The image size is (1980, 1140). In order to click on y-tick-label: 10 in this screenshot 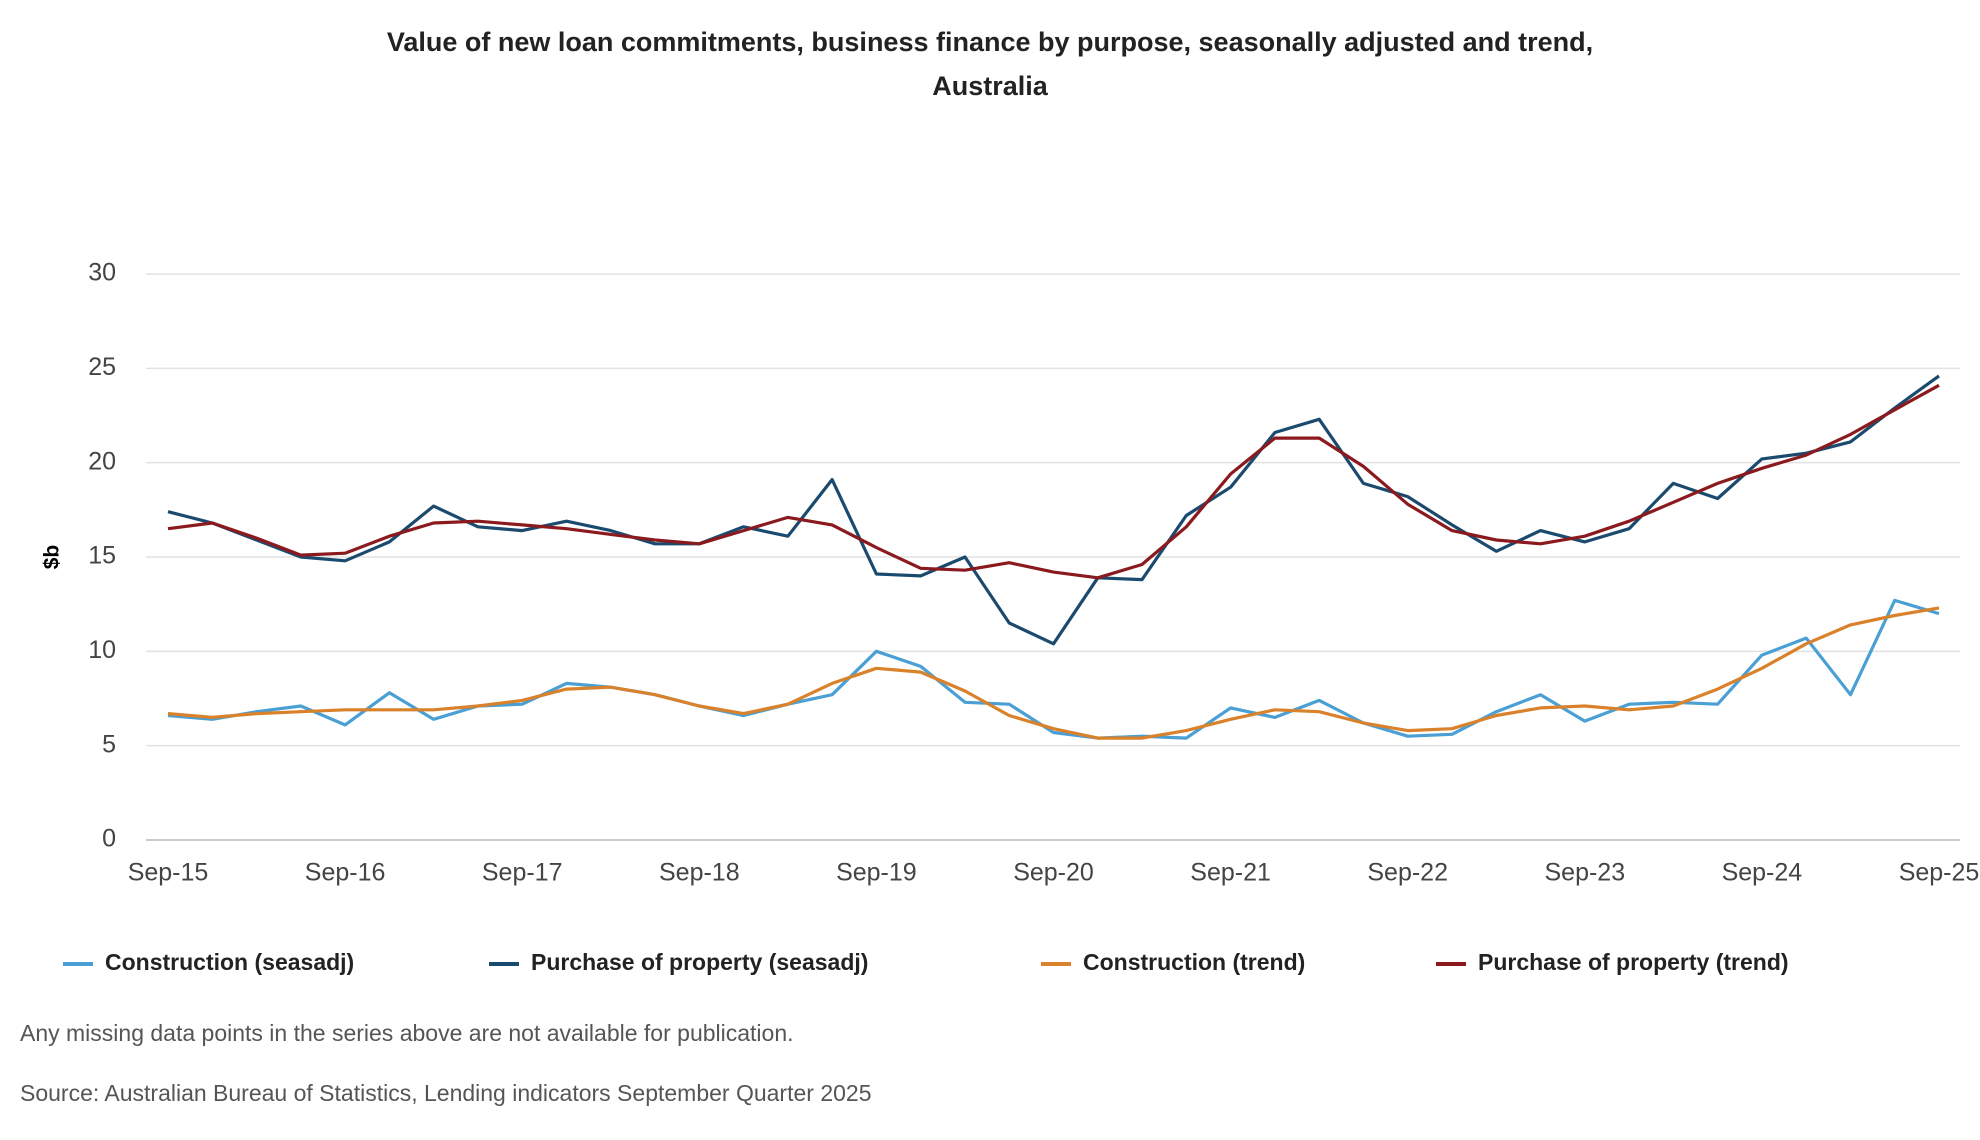, I will do `click(102, 650)`.